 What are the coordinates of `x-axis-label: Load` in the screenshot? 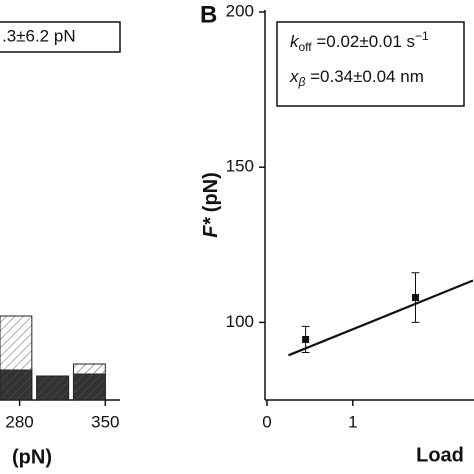 It's located at (440, 455).